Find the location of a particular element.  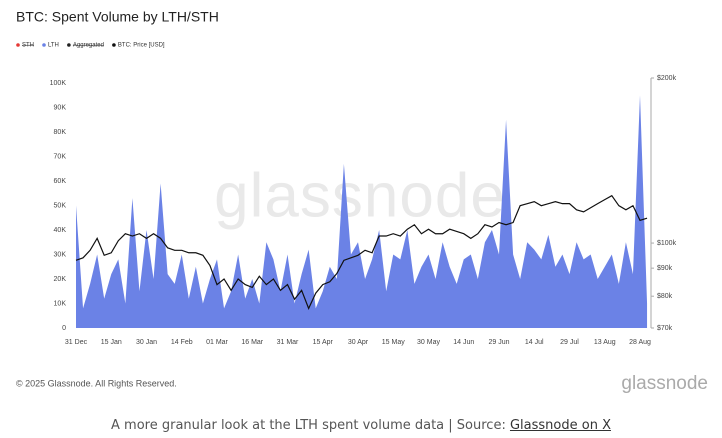

x-tick-label: 14 Jul is located at coordinates (534, 342).